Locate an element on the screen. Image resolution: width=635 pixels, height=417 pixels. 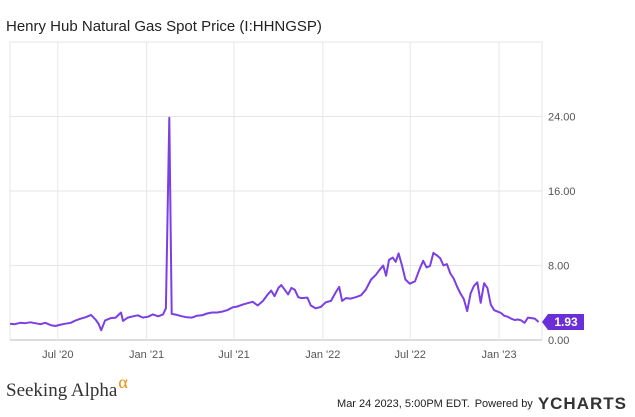
alpha-icon: α is located at coordinates (123, 382).